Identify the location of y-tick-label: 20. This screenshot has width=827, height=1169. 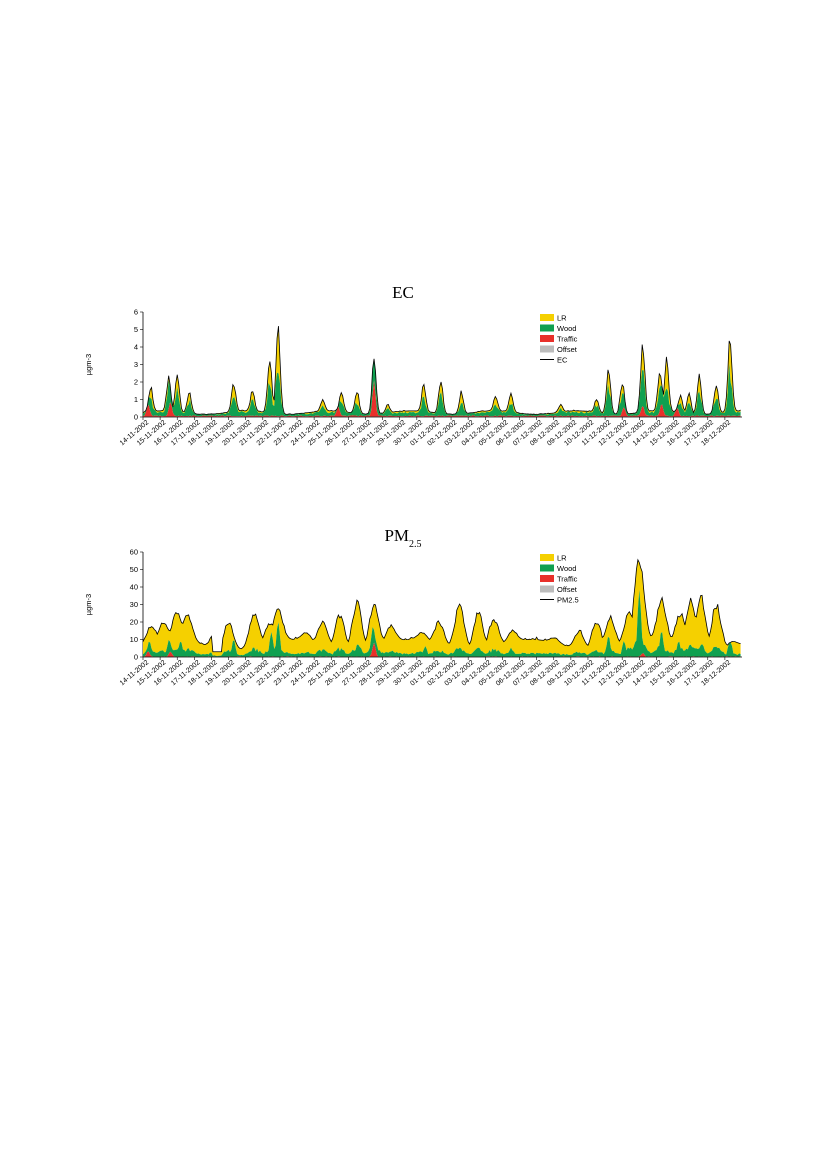
(134, 622).